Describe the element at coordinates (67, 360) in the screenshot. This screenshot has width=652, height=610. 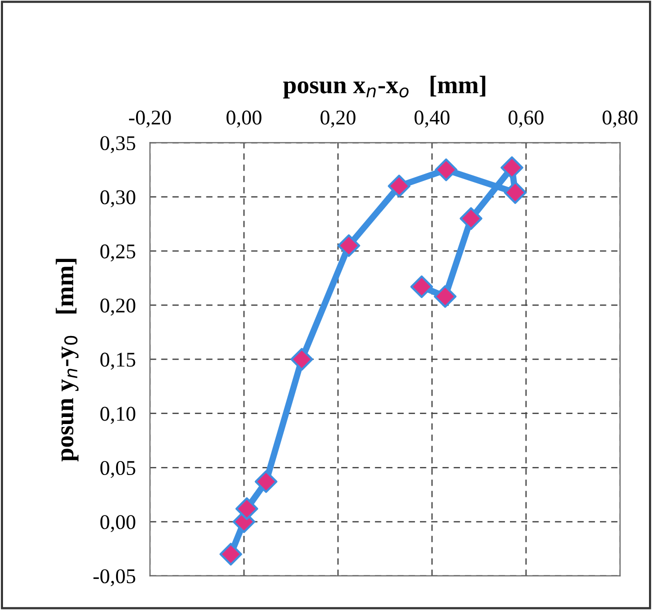
I see `text: posun y$_{n}$-y$_{0}$ [mm]` at that location.